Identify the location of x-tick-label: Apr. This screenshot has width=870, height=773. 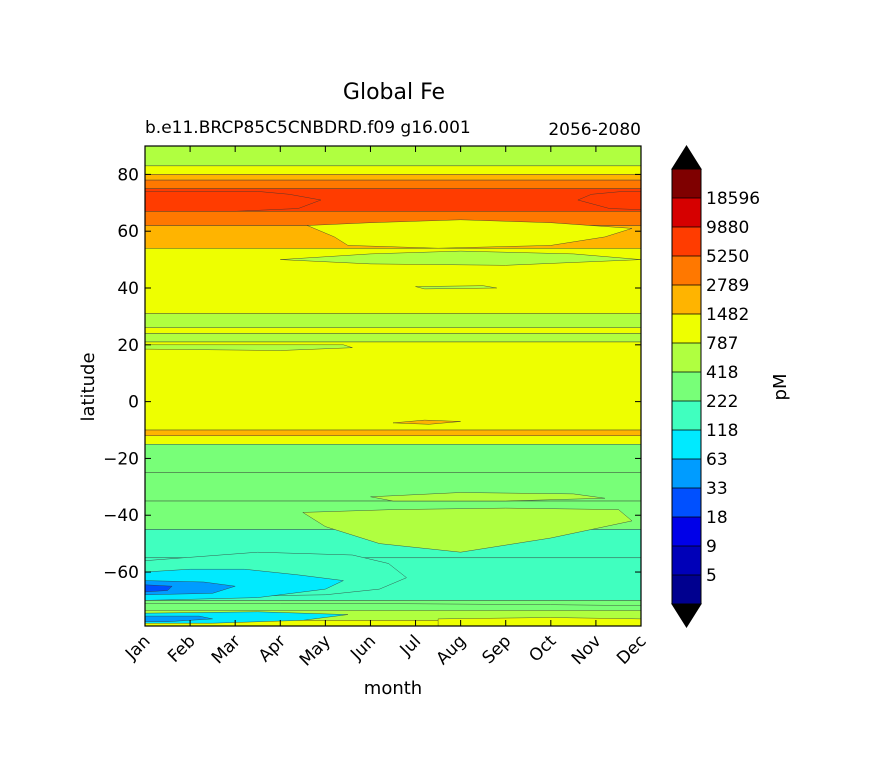
(272, 648).